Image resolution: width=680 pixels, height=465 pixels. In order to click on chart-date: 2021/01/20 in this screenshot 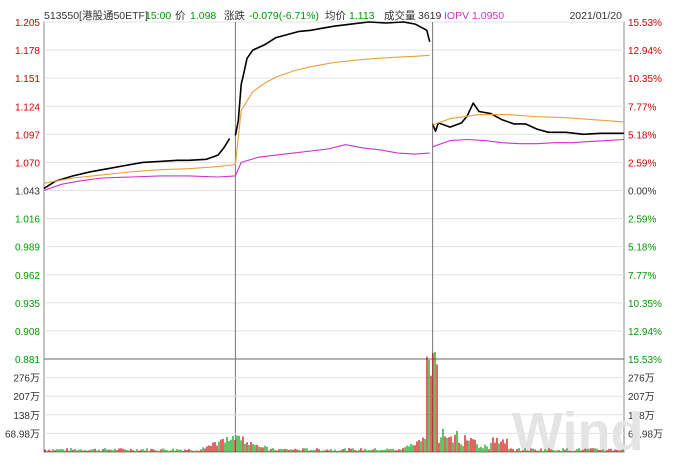, I will do `click(595, 16)`.